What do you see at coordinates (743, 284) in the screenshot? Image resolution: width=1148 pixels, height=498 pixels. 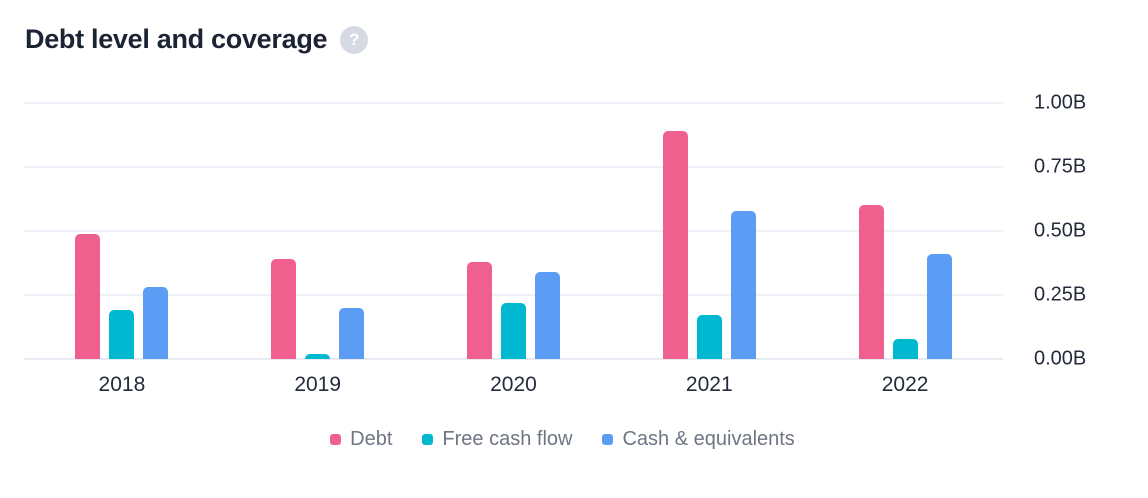 I see `bar-cash-equivalents-2021` at bounding box center [743, 284].